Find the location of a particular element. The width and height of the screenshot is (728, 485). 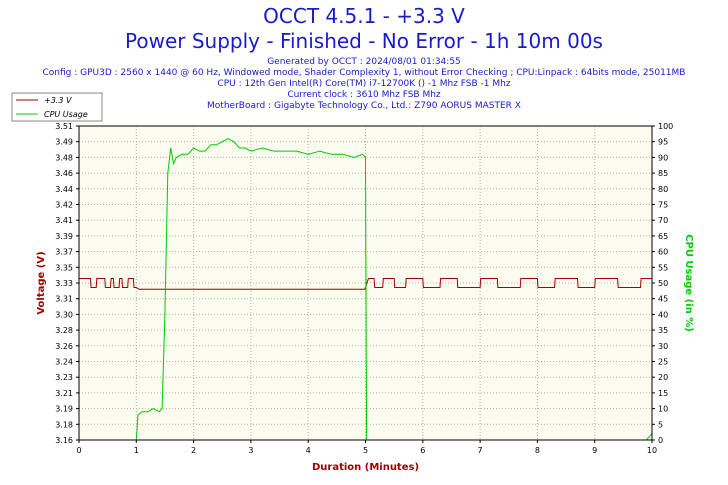

y2-tick-label: 30 is located at coordinates (663, 346).